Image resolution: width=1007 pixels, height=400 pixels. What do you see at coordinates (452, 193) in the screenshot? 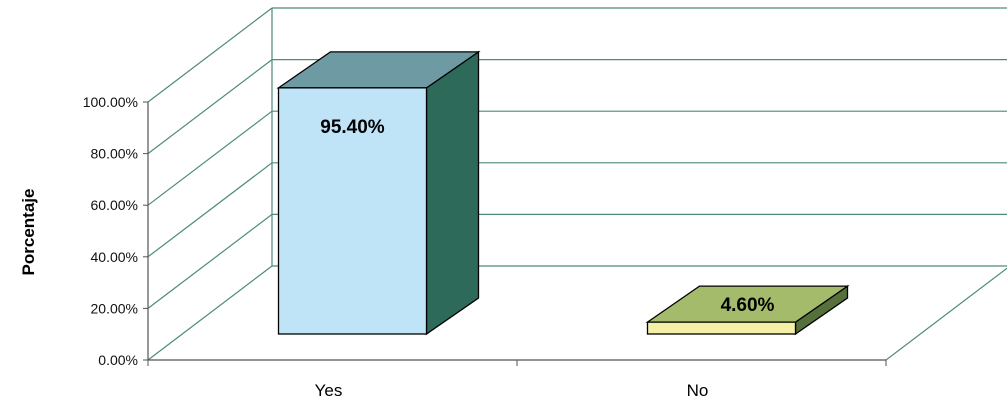
I see `bar-yes-side` at bounding box center [452, 193].